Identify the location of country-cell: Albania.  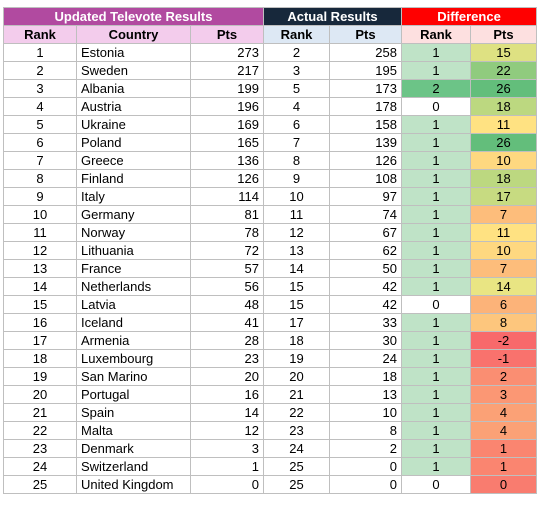
(133, 88).